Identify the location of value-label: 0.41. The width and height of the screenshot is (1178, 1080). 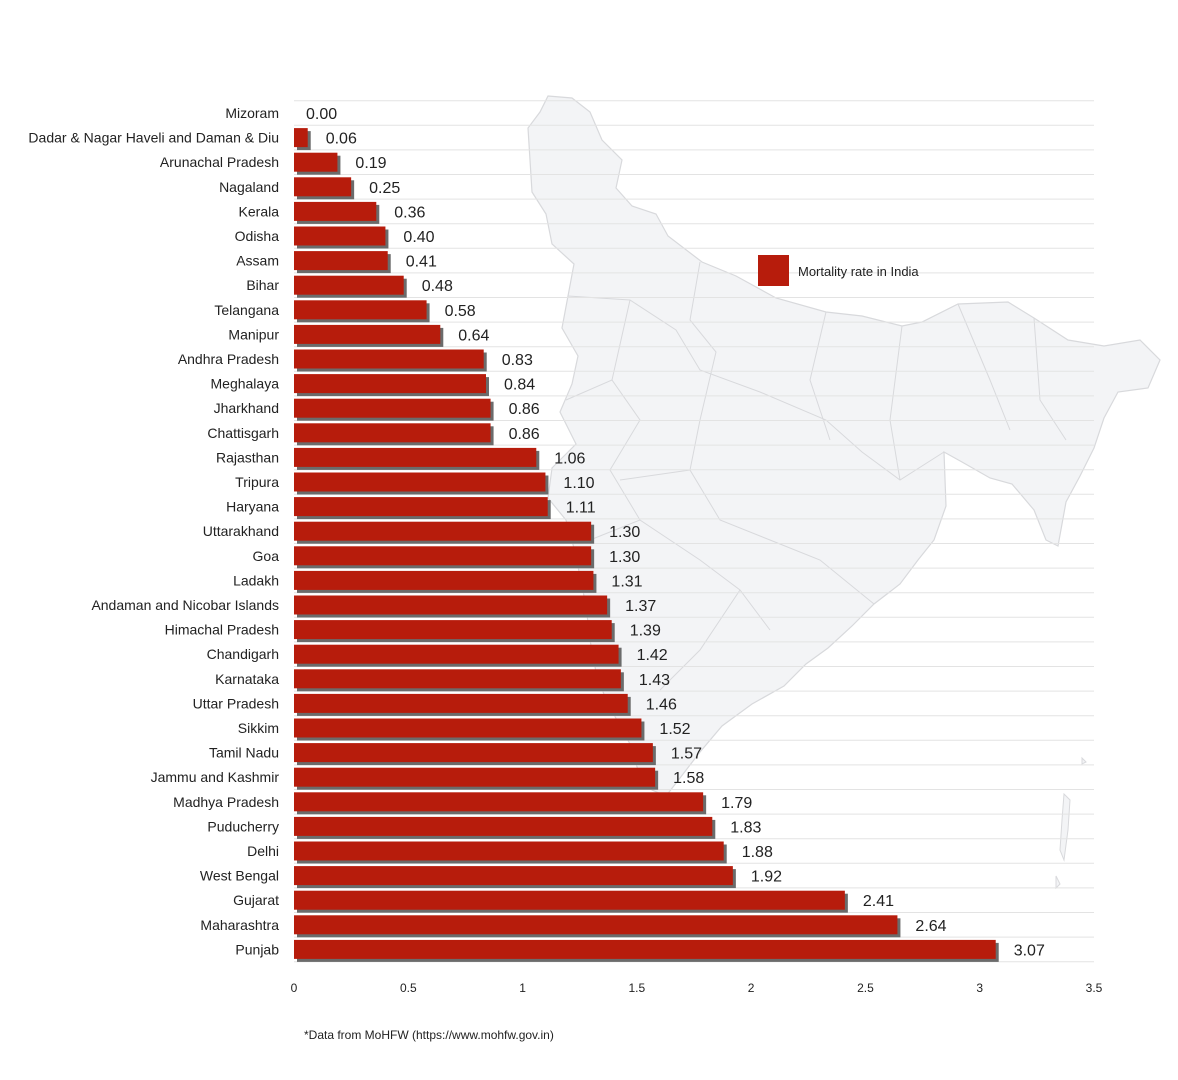
(421, 262).